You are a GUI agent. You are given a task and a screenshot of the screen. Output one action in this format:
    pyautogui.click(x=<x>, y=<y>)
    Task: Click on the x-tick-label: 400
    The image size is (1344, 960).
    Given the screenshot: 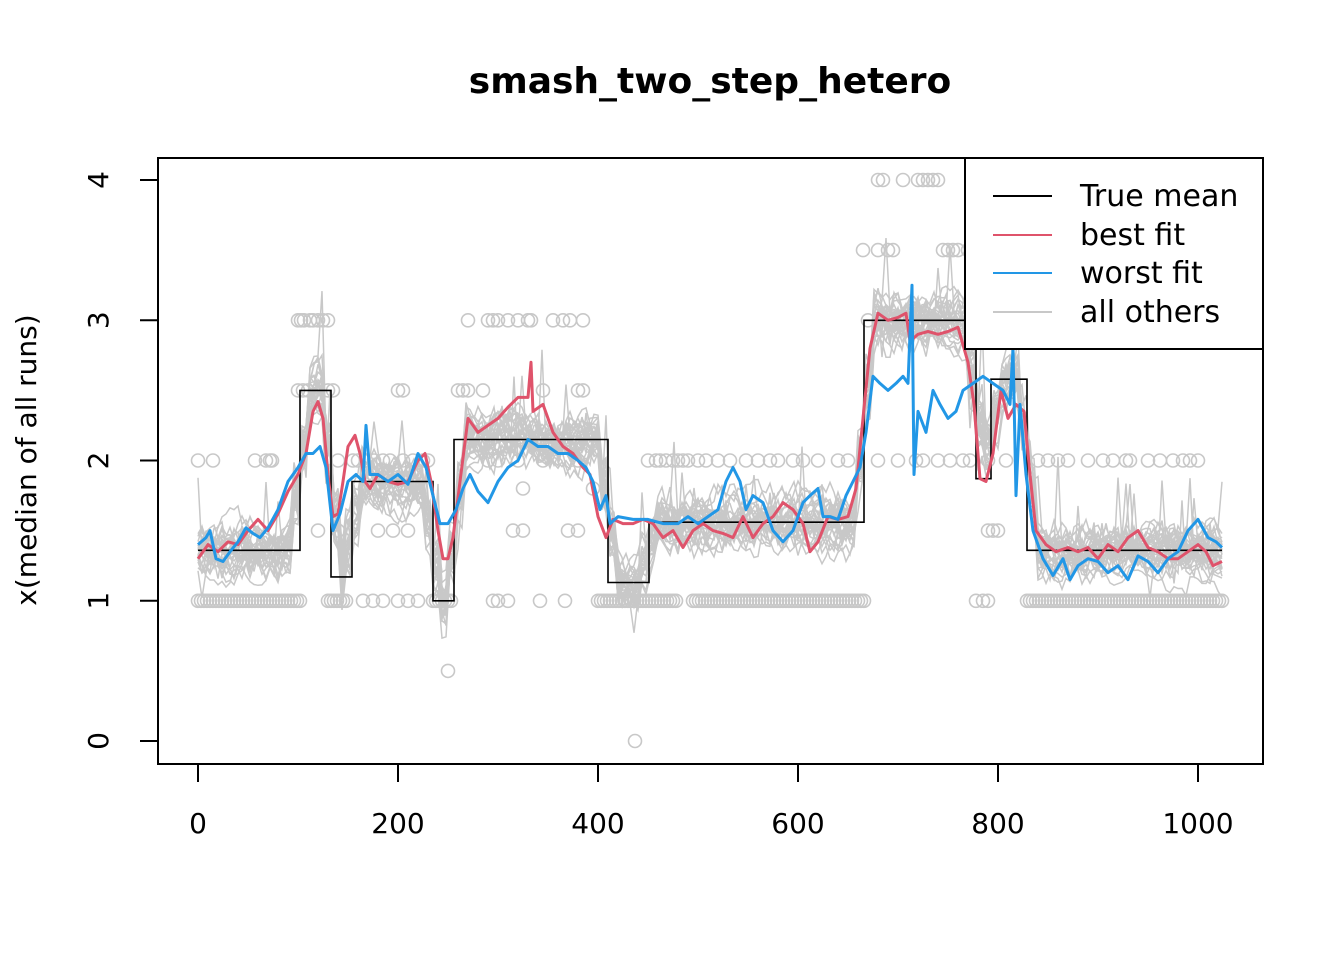 What is the action you would take?
    pyautogui.click(x=597, y=823)
    